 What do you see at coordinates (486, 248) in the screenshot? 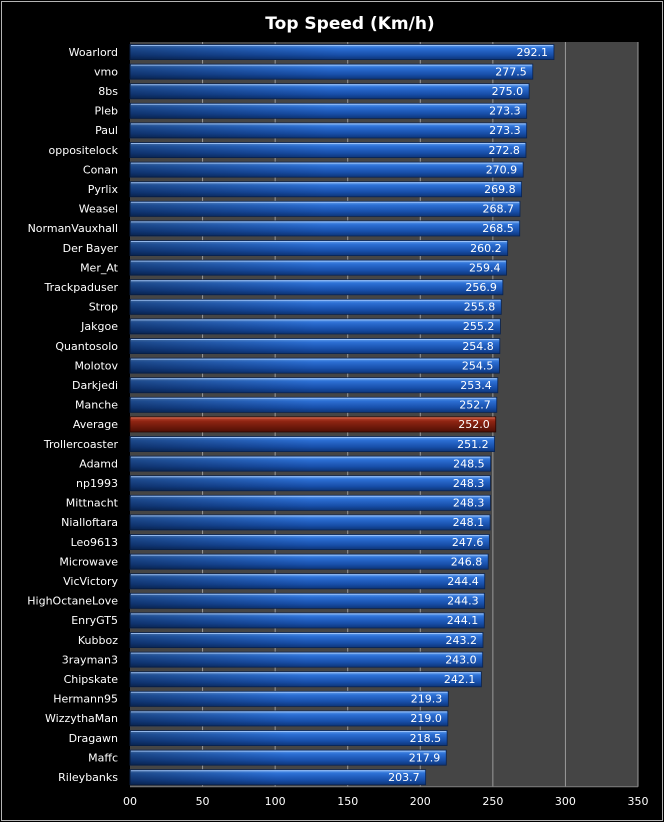
I see `value-label: 260.2` at bounding box center [486, 248].